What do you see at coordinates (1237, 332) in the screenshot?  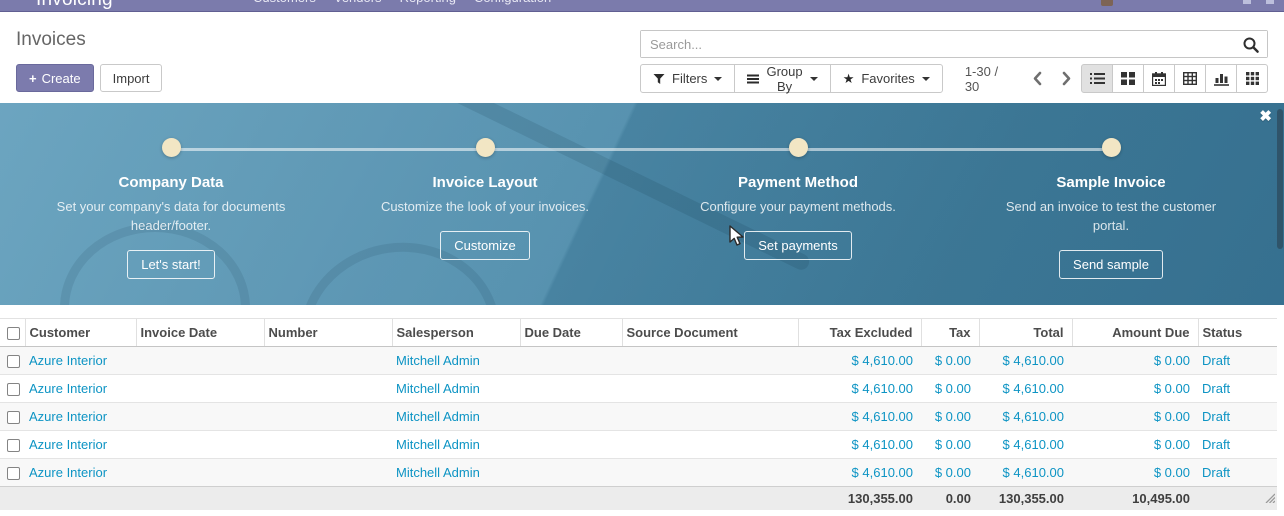 I see `column-header-status: Status` at bounding box center [1237, 332].